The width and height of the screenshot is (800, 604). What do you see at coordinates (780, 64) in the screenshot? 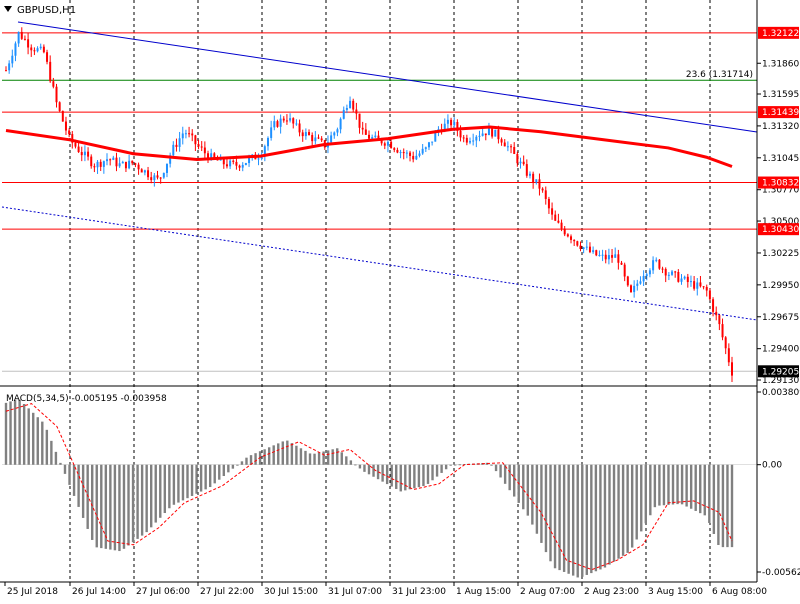
I see `axis-tick-label: 1.31860` at bounding box center [780, 64].